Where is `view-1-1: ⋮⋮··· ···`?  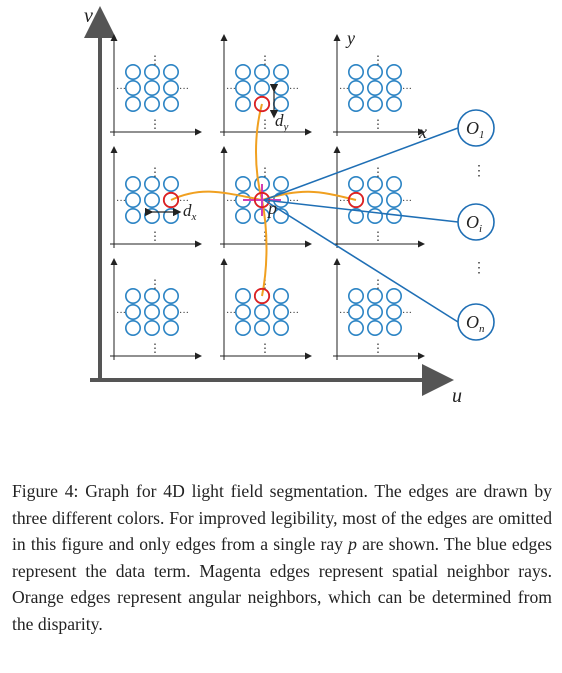 view-1-1: ⋮⋮··· ··· is located at coordinates (265, 198).